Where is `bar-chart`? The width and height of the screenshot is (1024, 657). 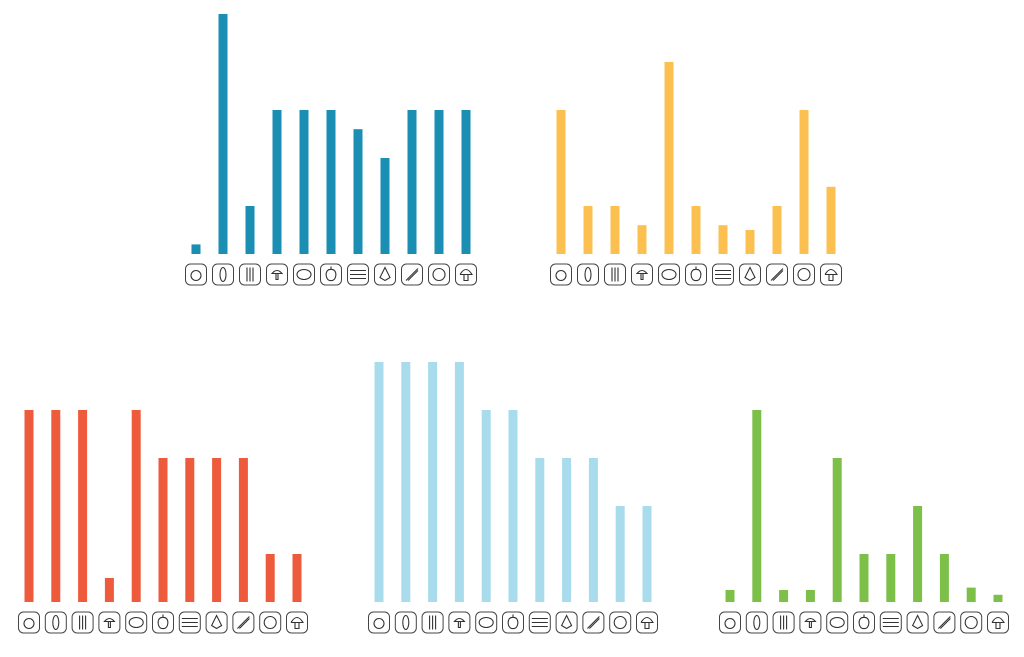 bar-chart is located at coordinates (864, 522).